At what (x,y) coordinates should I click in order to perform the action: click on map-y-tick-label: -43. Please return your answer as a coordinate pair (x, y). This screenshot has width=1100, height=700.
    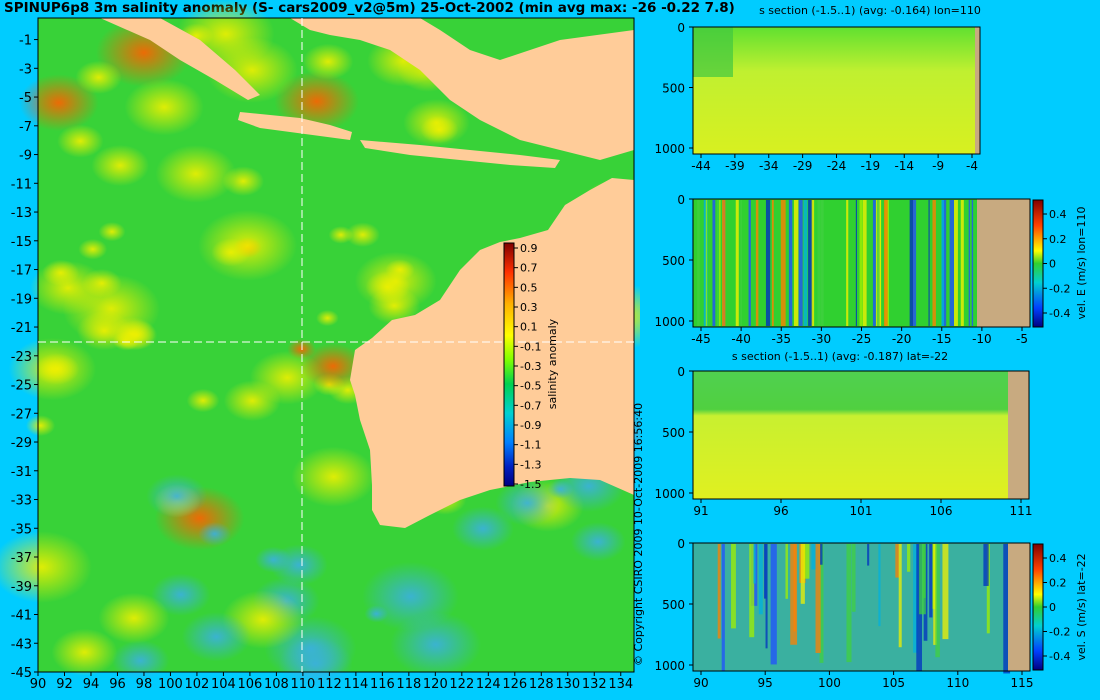
    Looking at the image, I should click on (21, 644).